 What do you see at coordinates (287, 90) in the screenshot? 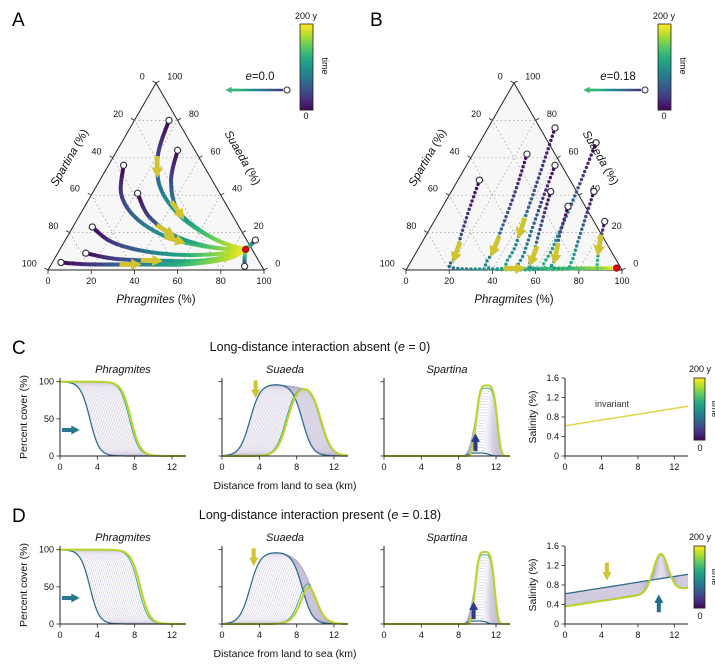
I see `start-state-marker` at bounding box center [287, 90].